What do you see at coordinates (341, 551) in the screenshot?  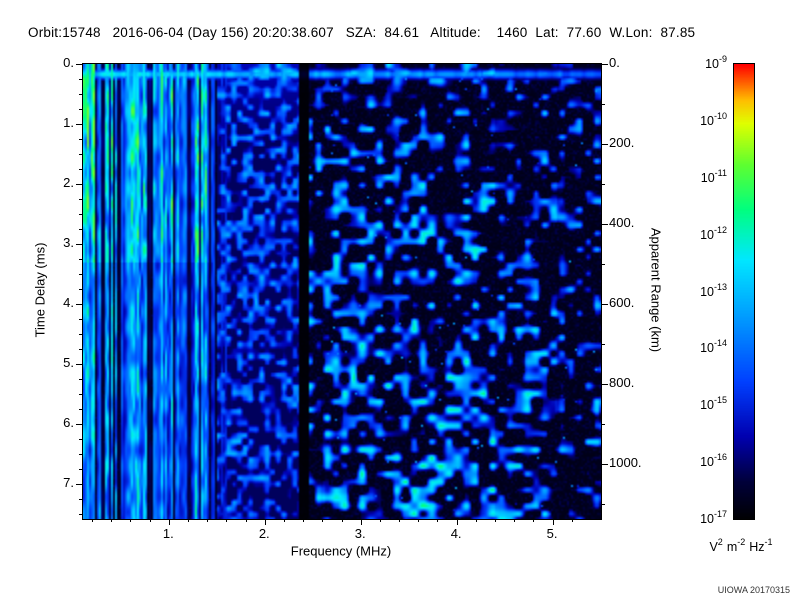 I see `x-axis-title: Frequency (MHz)` at bounding box center [341, 551].